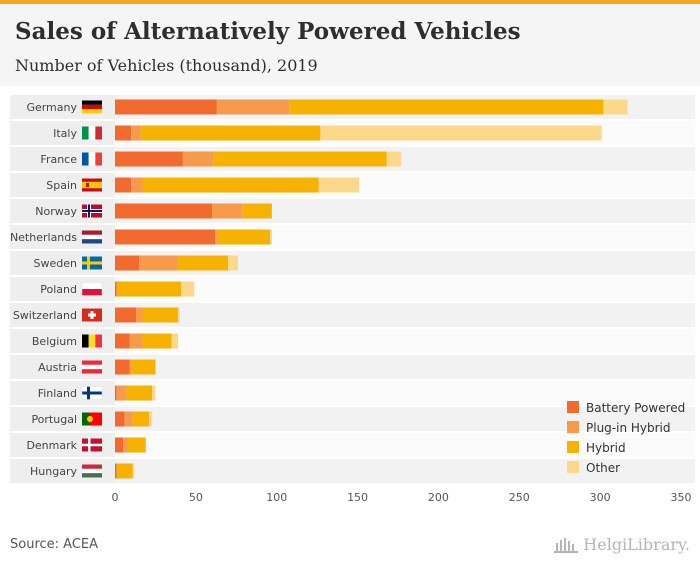  I want to click on category-label: Finland, so click(57, 393).